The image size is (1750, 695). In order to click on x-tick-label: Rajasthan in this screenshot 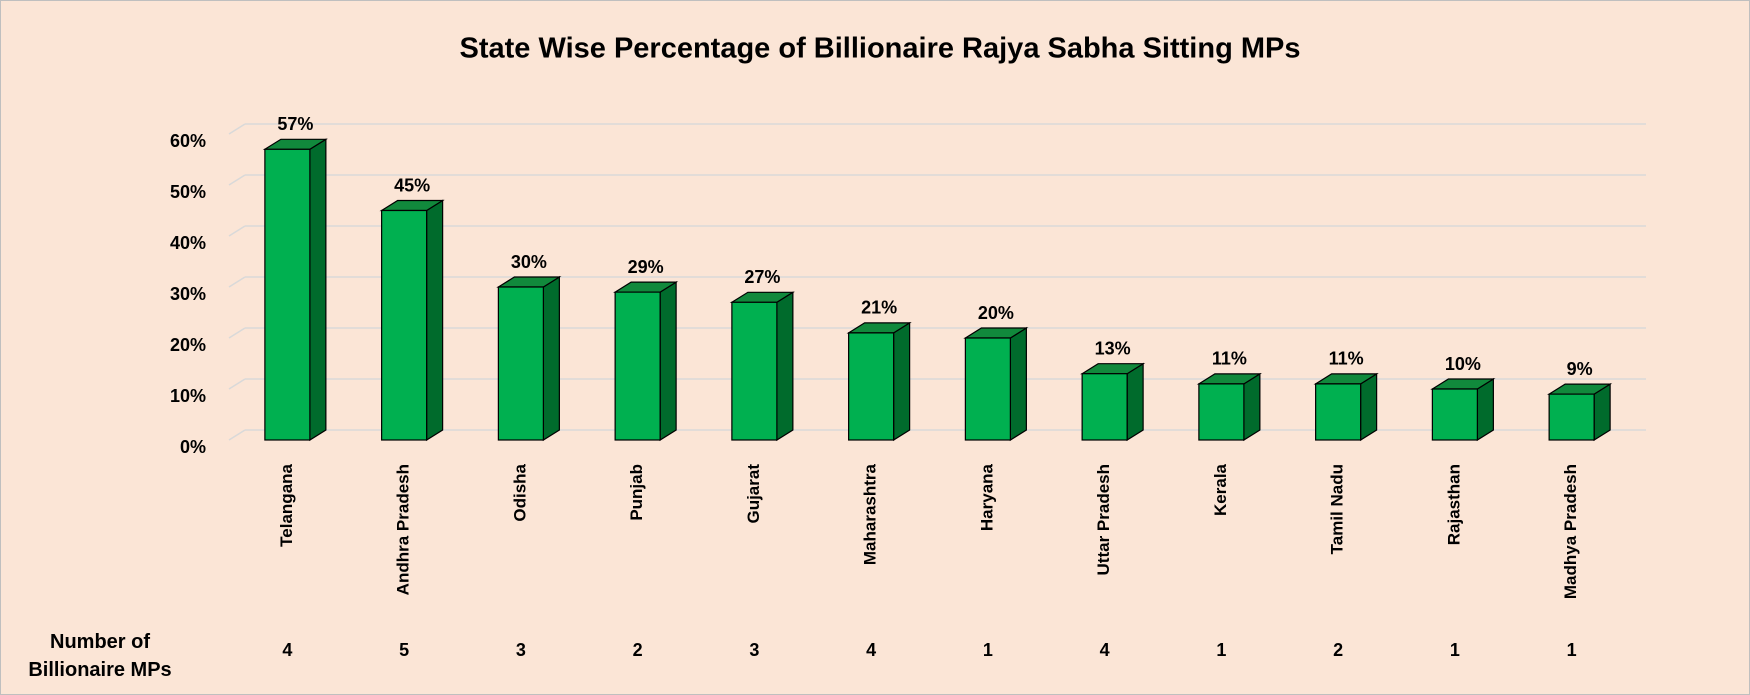, I will do `click(1453, 504)`.